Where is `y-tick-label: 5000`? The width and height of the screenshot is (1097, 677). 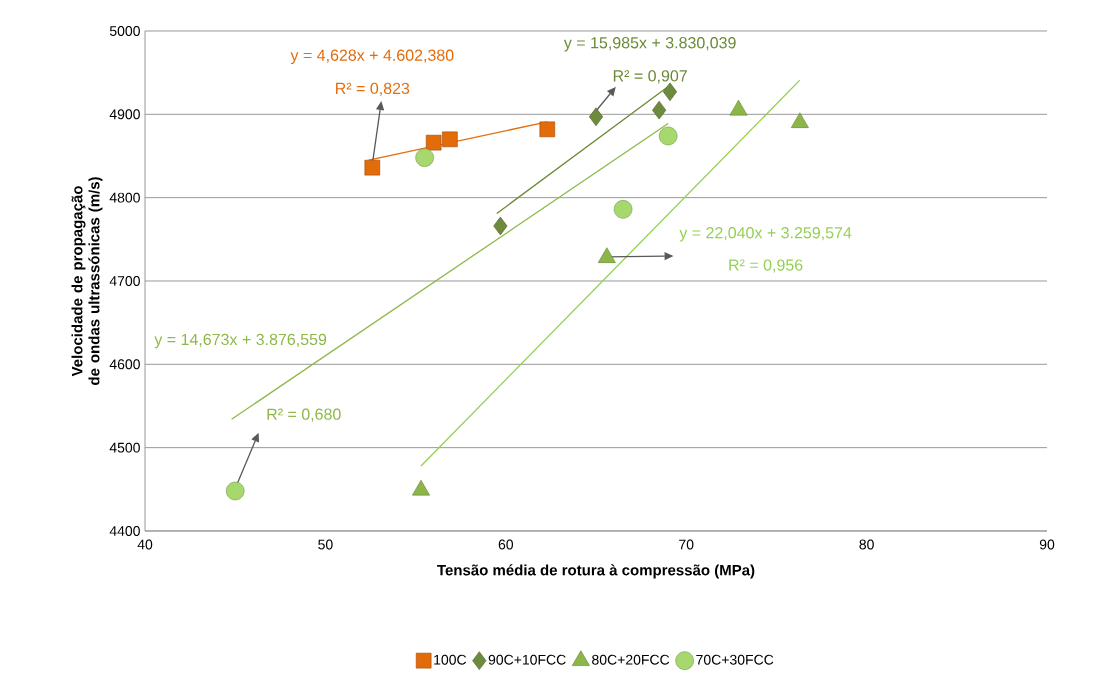
y-tick-label: 5000 is located at coordinates (124, 31).